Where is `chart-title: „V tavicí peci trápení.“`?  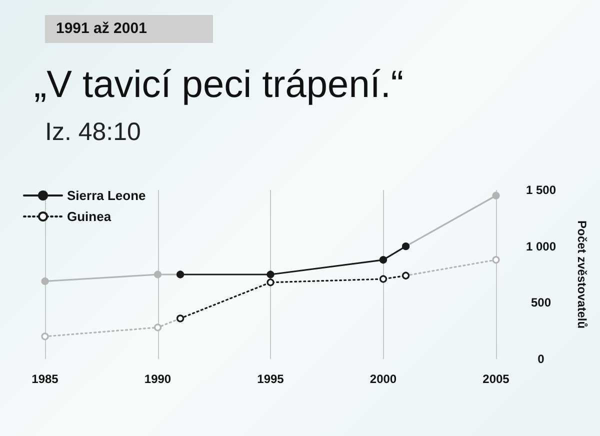 chart-title: „V tavicí peci trápení.“ is located at coordinates (219, 85).